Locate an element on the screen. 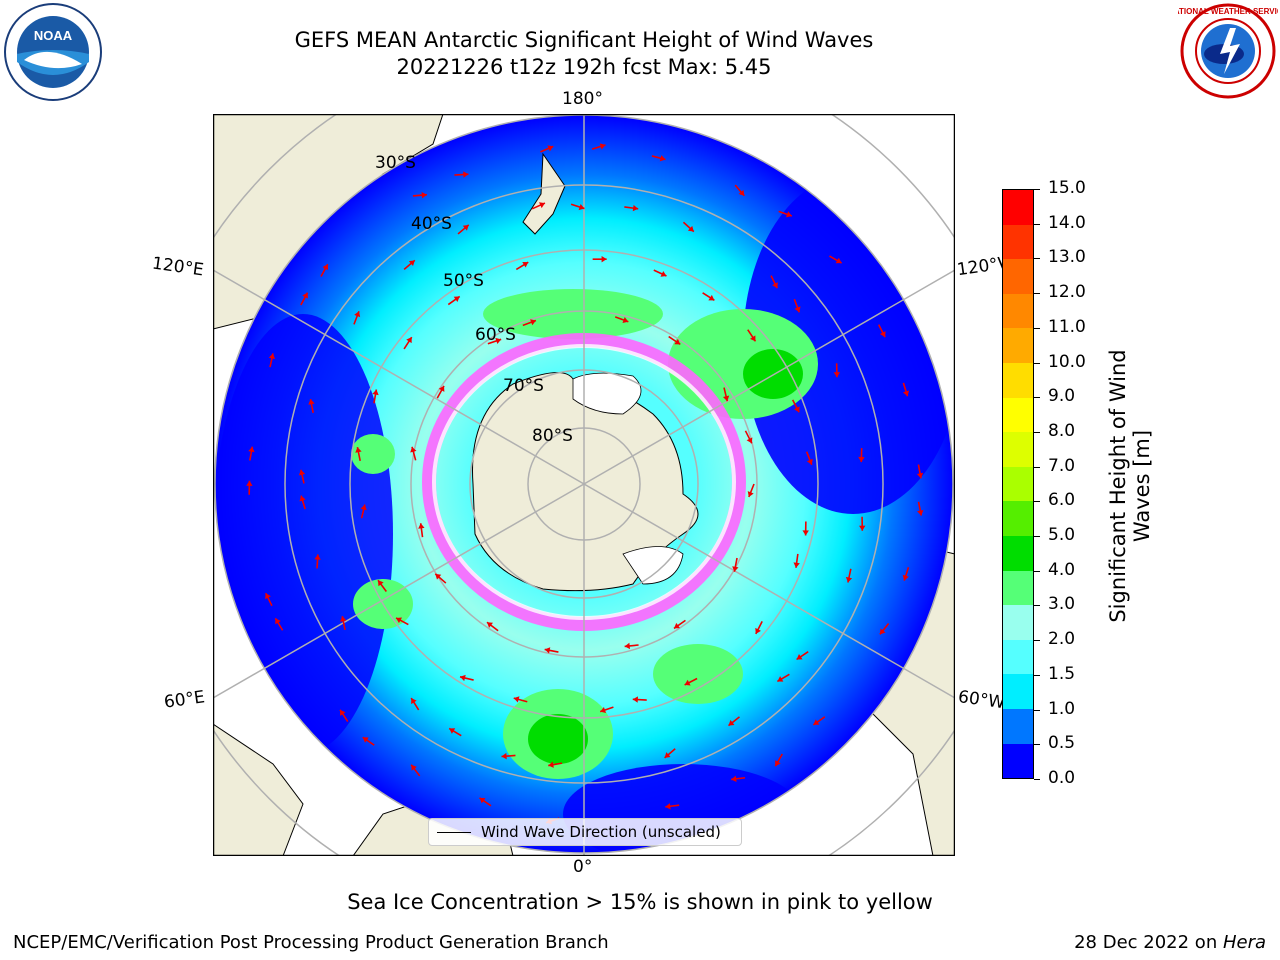 The image size is (1280, 960). legend-label: Wind Wave Direction (unscaled) is located at coordinates (601, 832).